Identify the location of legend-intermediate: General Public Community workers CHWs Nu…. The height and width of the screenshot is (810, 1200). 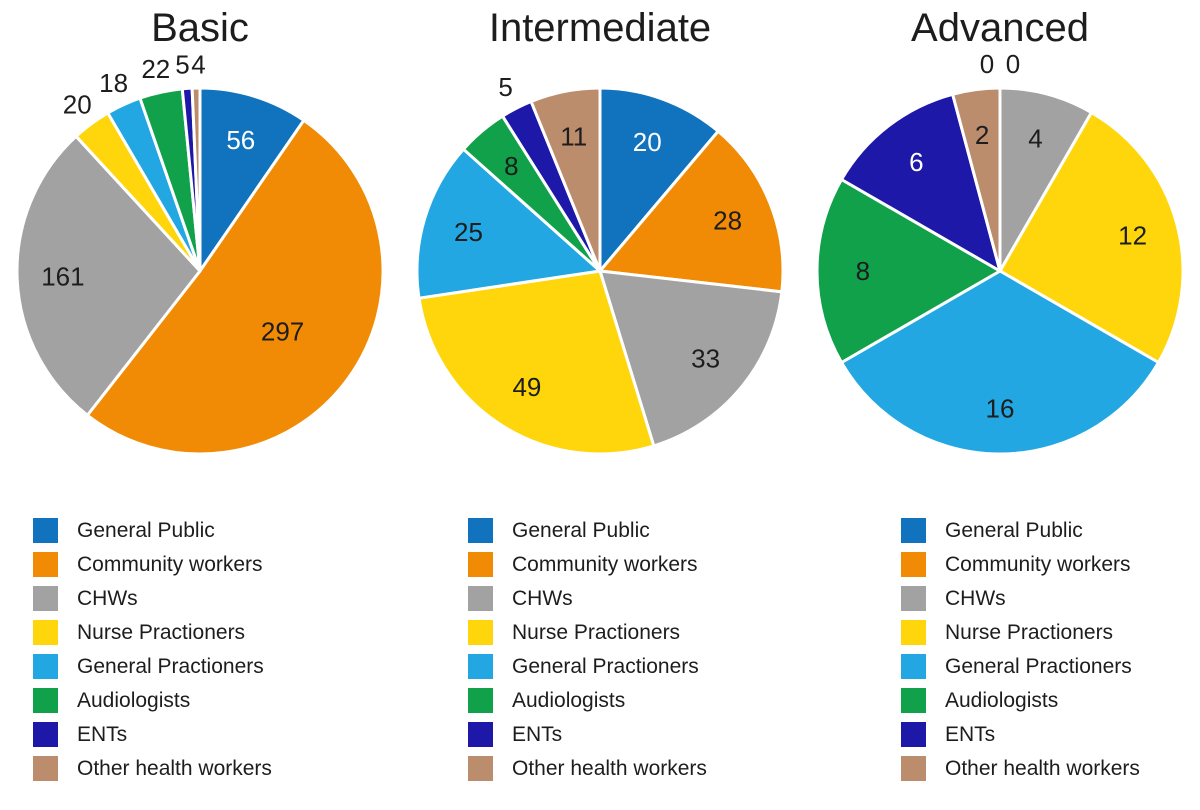
(600, 654).